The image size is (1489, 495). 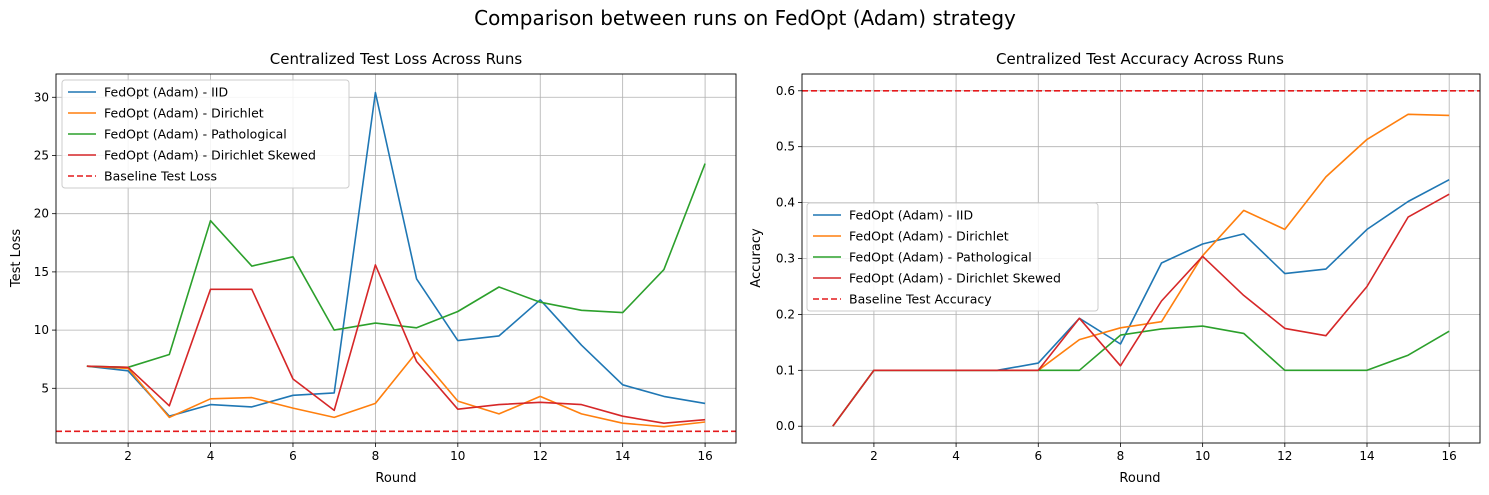 What do you see at coordinates (785, 426) in the screenshot?
I see `accuracy-y-tick-label: 0.0` at bounding box center [785, 426].